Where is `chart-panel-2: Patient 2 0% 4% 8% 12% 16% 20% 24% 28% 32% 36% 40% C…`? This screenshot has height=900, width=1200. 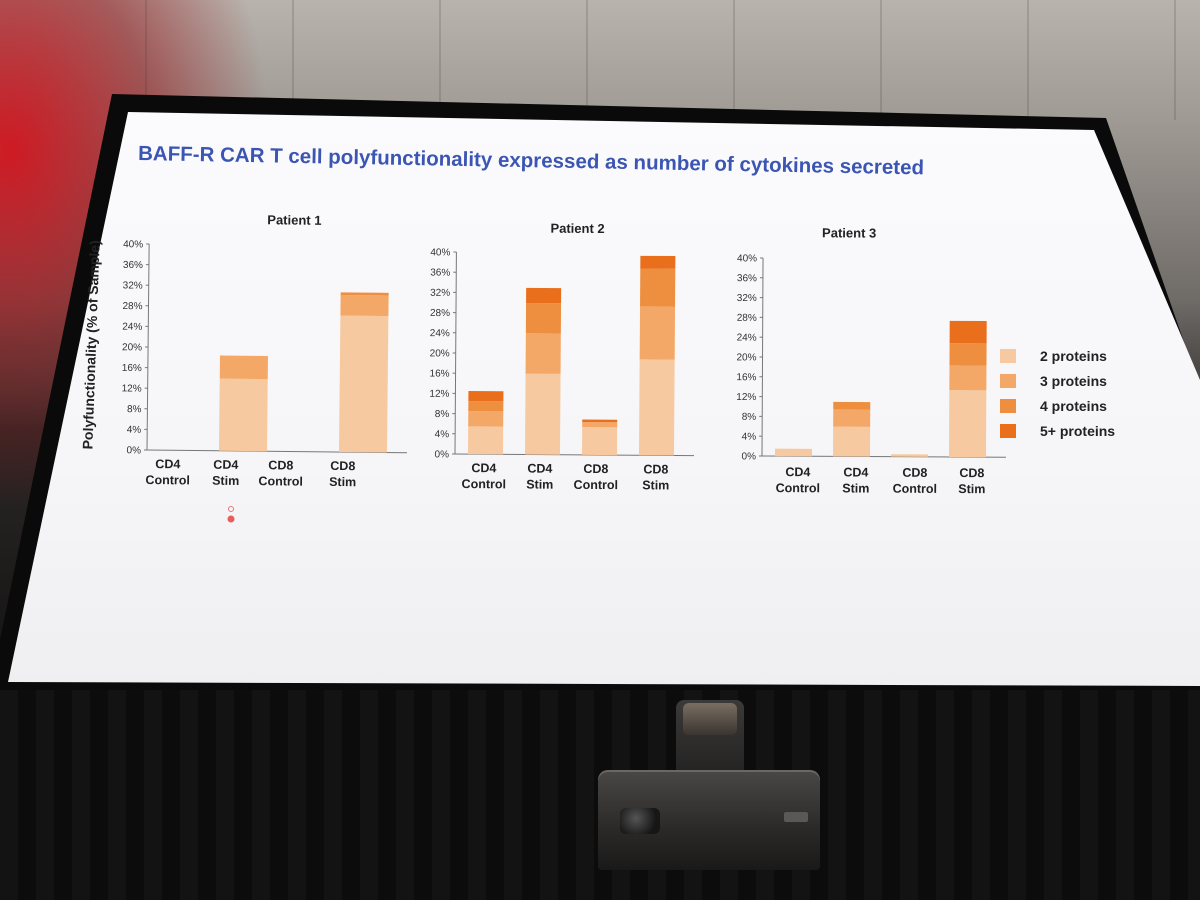 chart-panel-2: Patient 2 0% 4% 8% 12% 16% 20% 24% 28% 32% 36% 40% C… is located at coordinates (561, 356).